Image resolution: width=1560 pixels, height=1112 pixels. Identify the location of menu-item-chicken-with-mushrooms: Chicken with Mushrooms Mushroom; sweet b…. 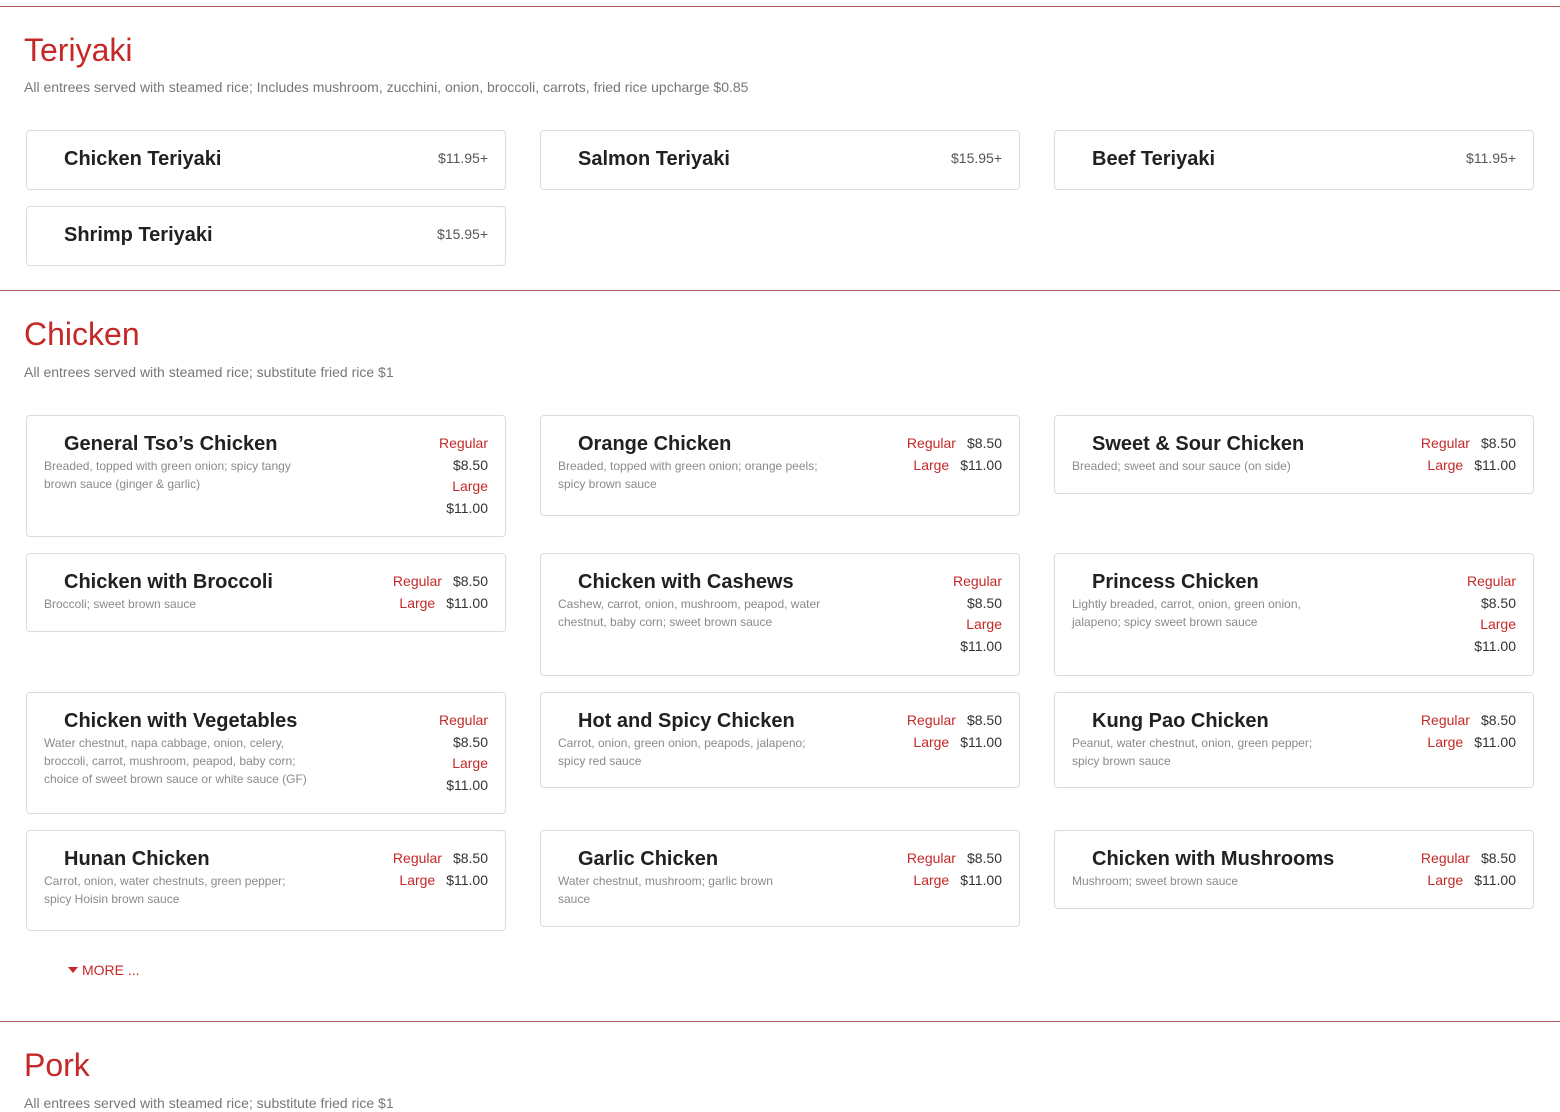
(1294, 869).